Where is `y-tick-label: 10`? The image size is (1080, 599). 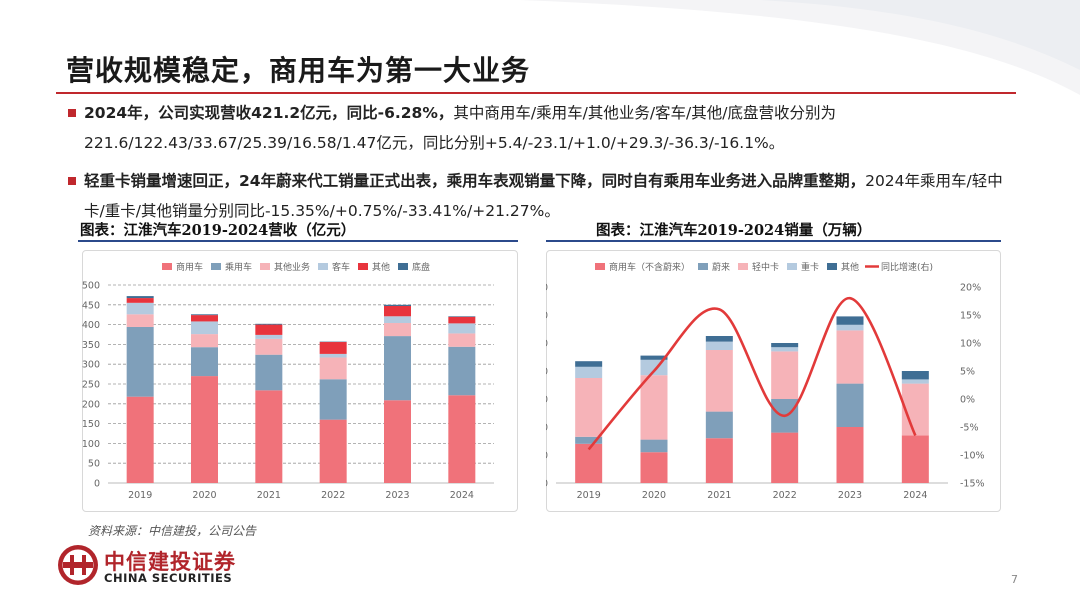
y-tick-label: 10 is located at coordinates (547, 456).